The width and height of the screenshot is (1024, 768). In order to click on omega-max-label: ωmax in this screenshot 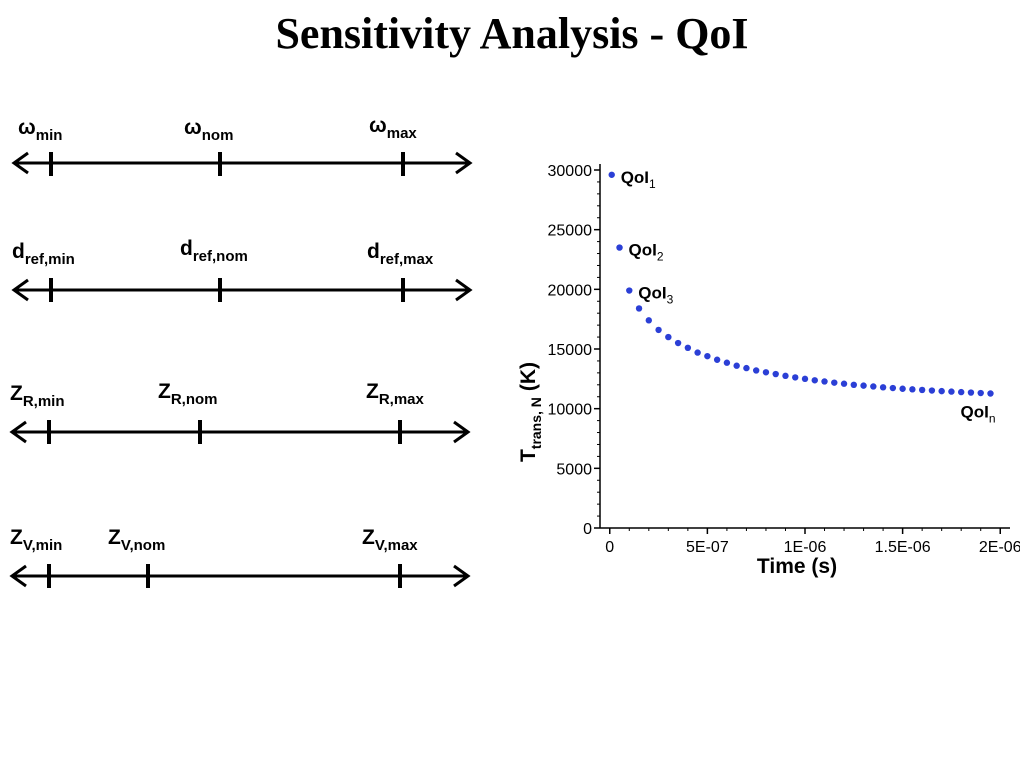, I will do `click(393, 128)`.